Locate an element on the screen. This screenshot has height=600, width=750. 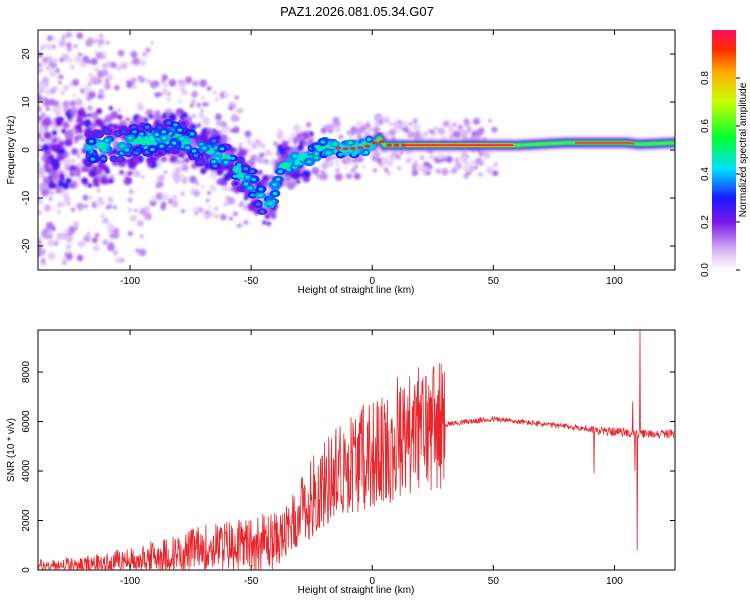
spectrogram-x-tick-label: 50 is located at coordinates (494, 281).